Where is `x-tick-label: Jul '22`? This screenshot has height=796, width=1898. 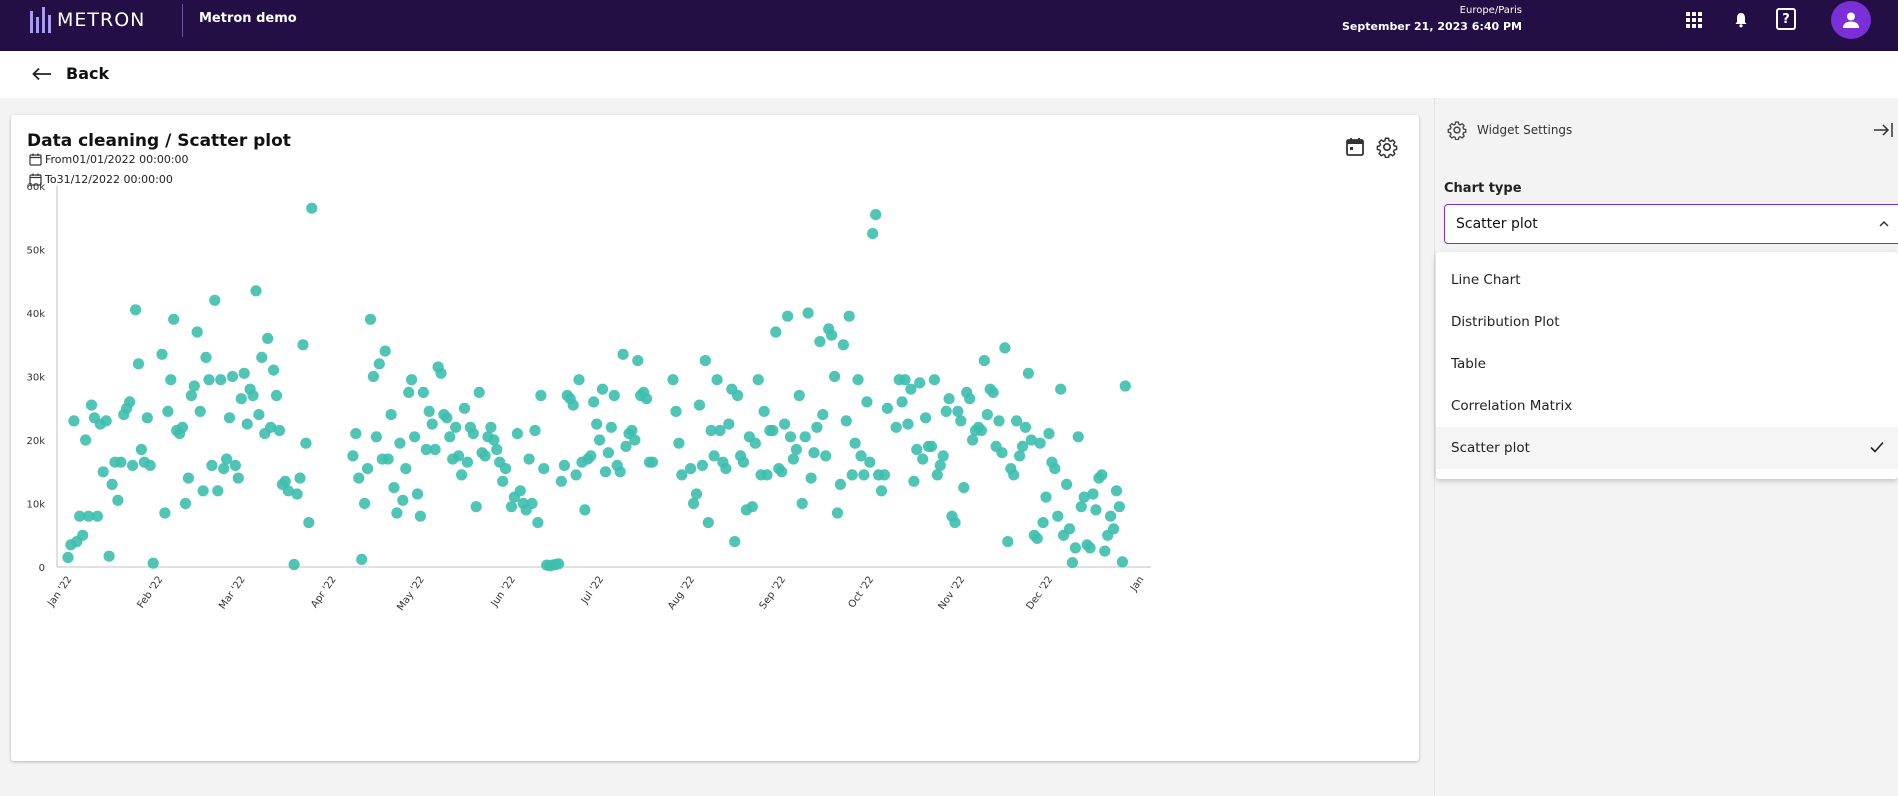
x-tick-label: Jul '22 is located at coordinates (592, 590).